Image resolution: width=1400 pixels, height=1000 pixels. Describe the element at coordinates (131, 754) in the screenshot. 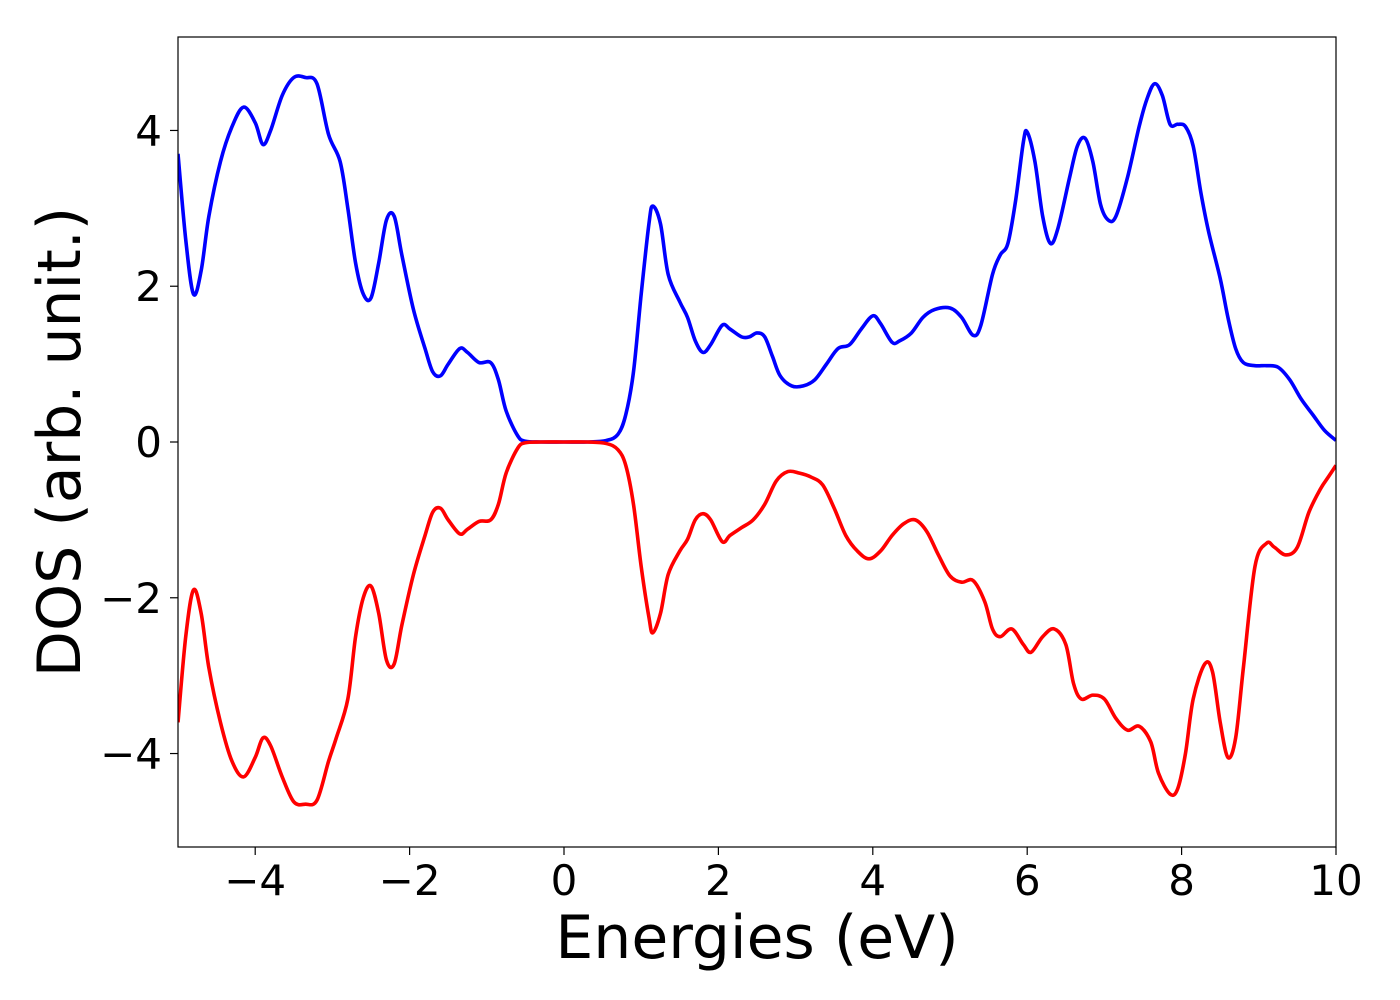

I see `y-tick-label: −4` at that location.